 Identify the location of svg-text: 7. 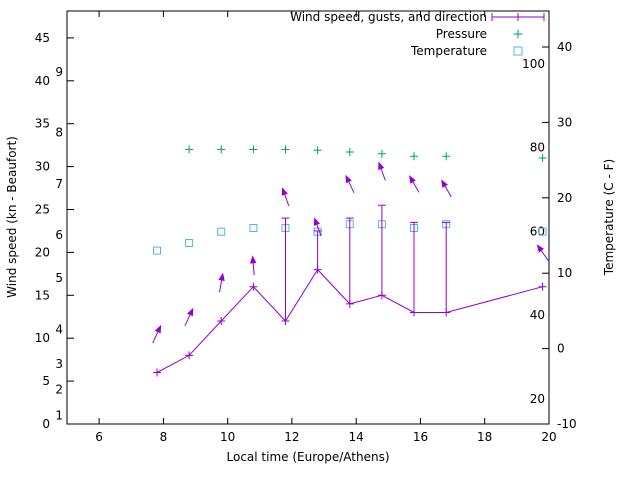
(59, 184).